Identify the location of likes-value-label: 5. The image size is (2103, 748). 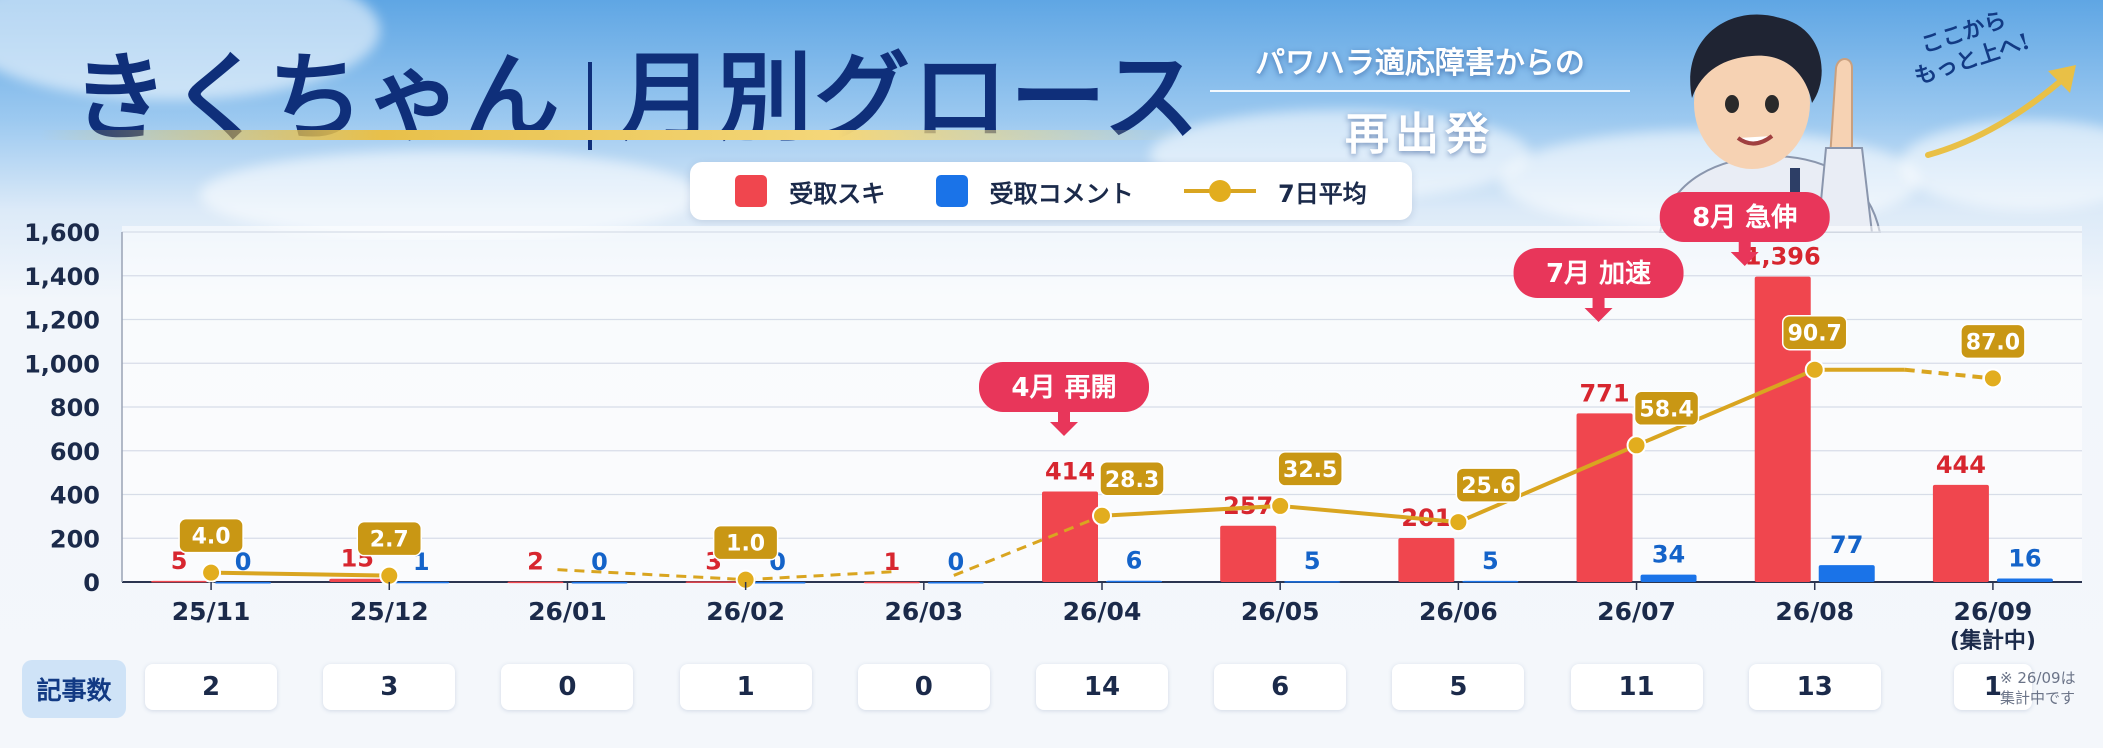
(179, 561).